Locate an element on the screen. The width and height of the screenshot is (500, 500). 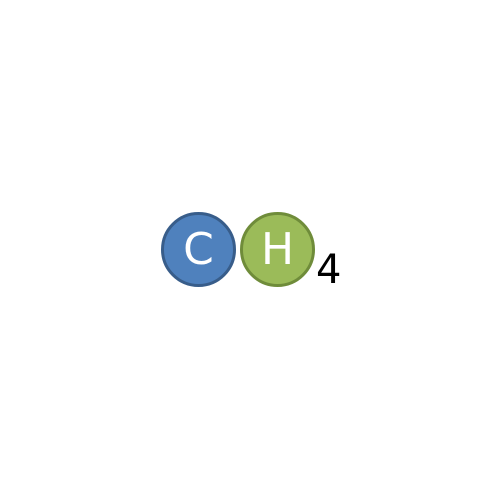
carbon-atom-circle: C is located at coordinates (198, 249).